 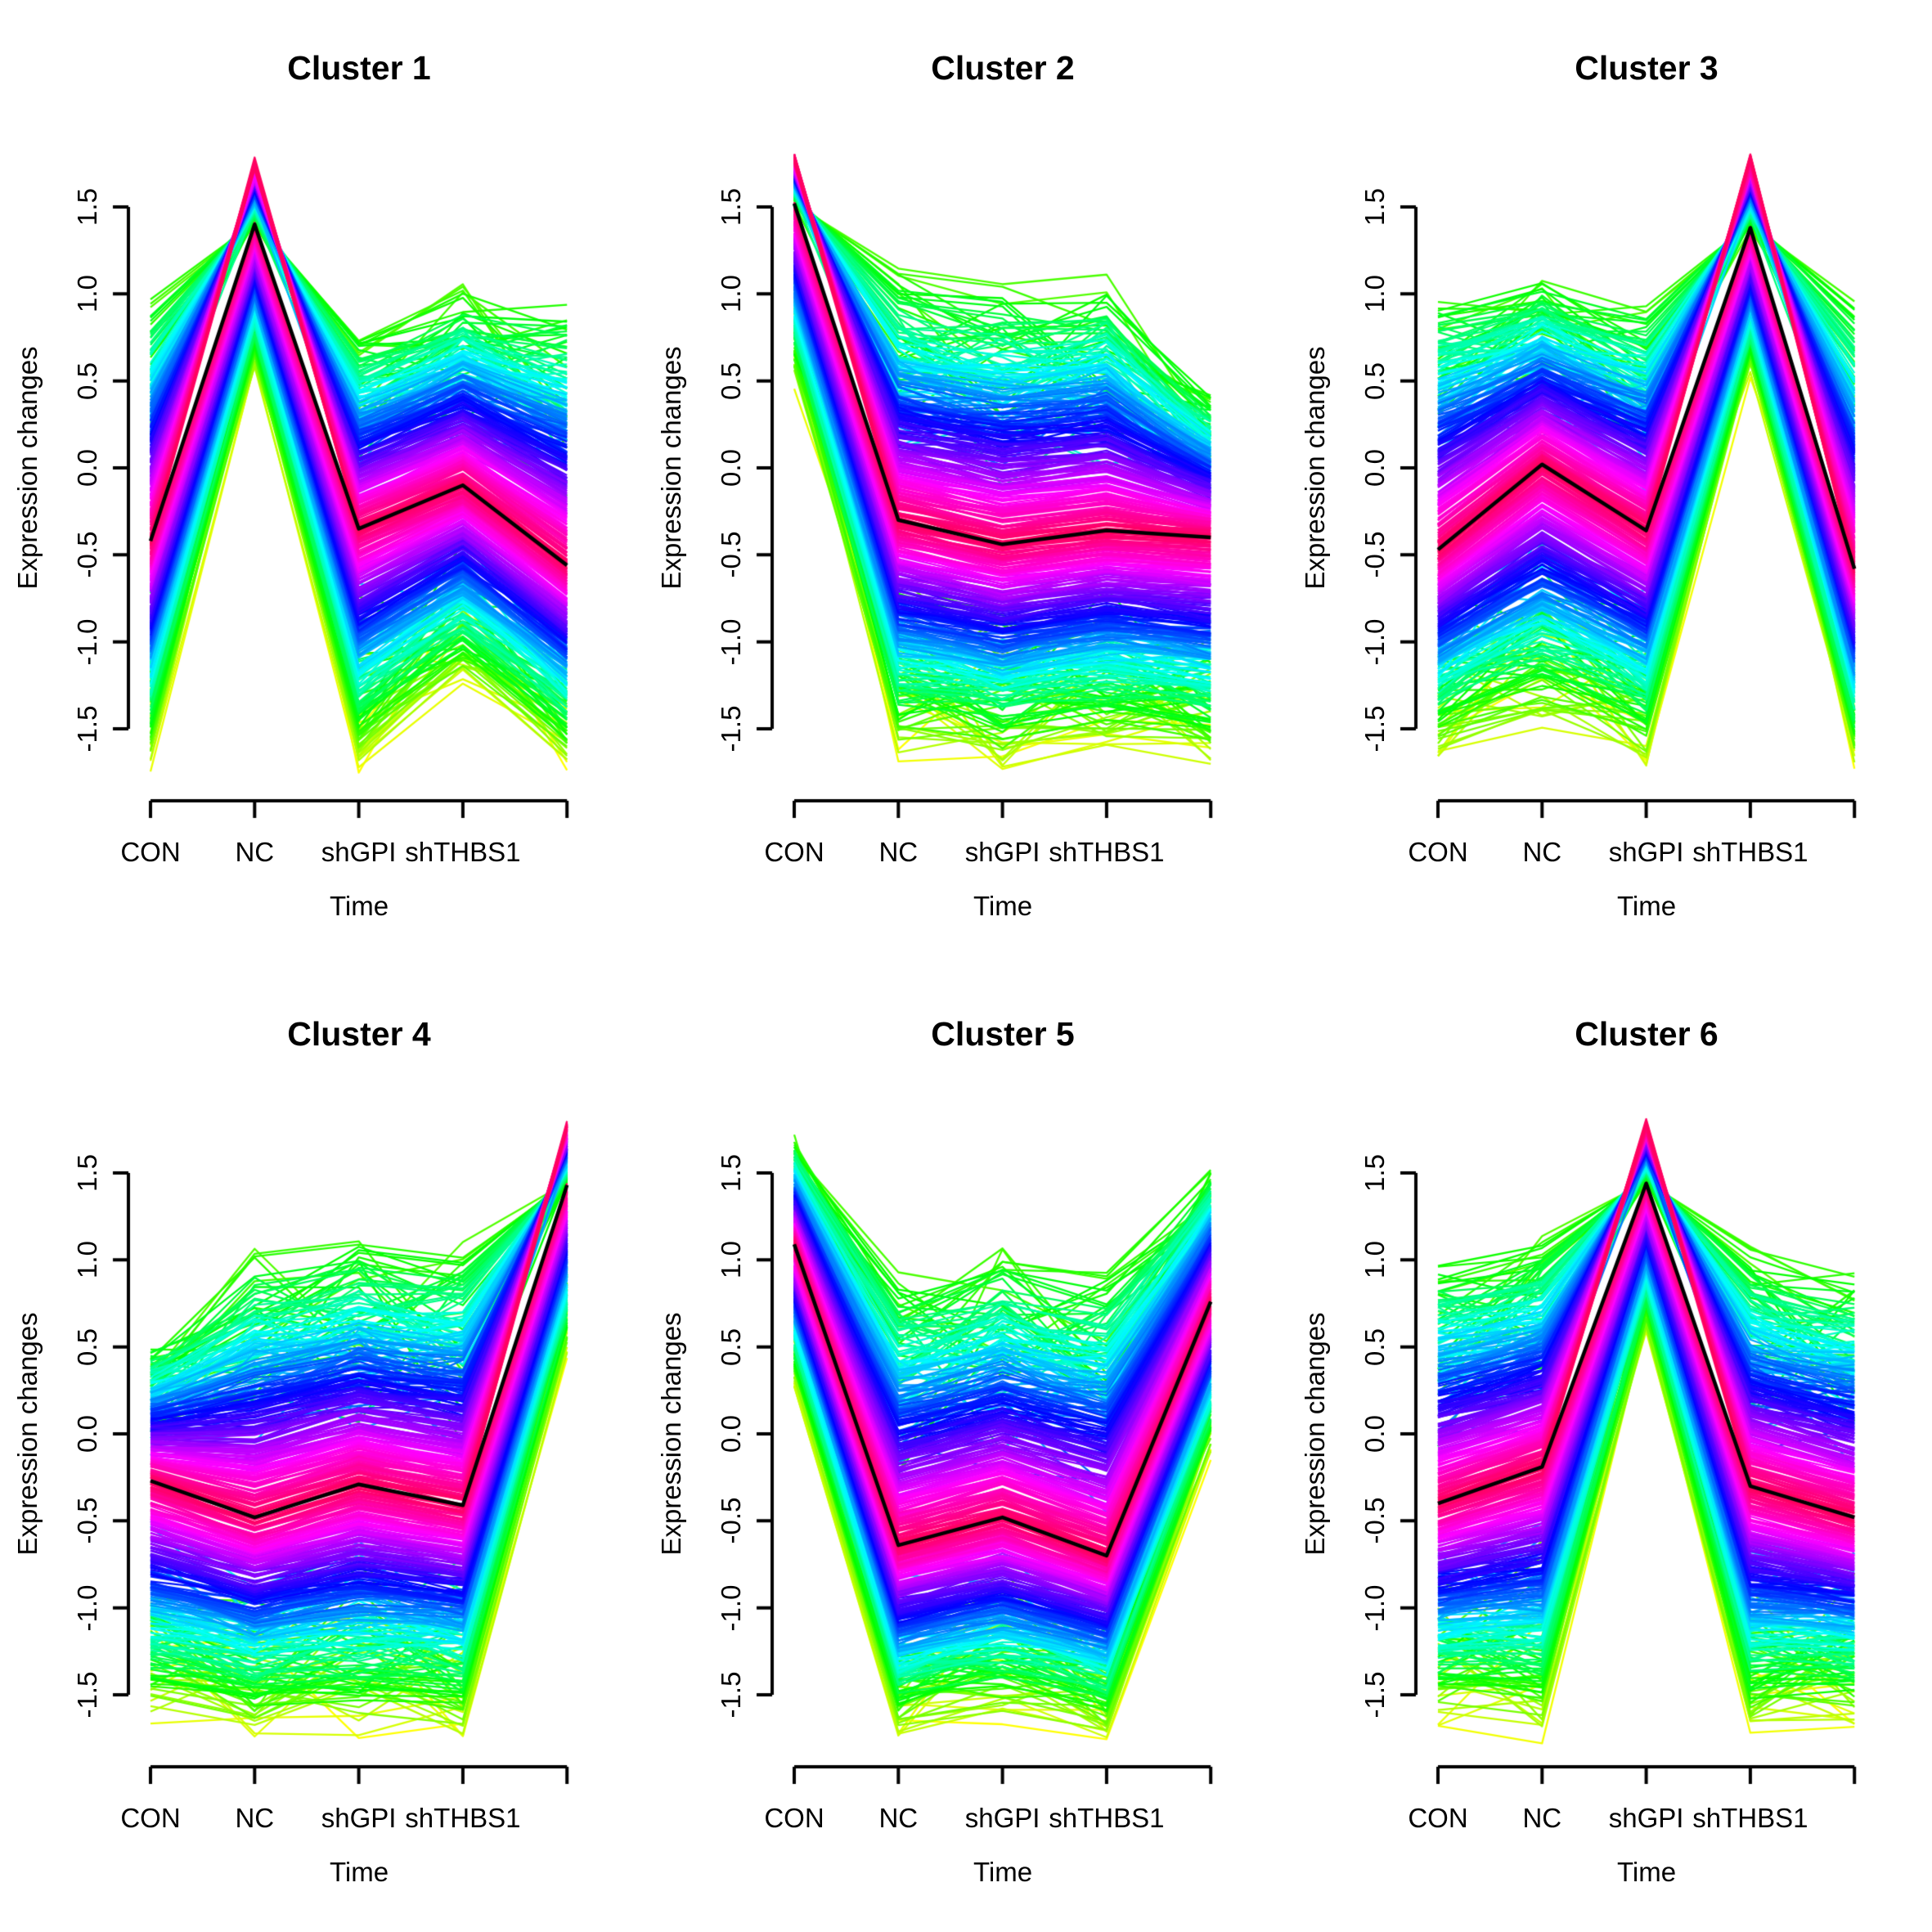 I want to click on cluster-3-title: Cluster 3, so click(x=1647, y=68).